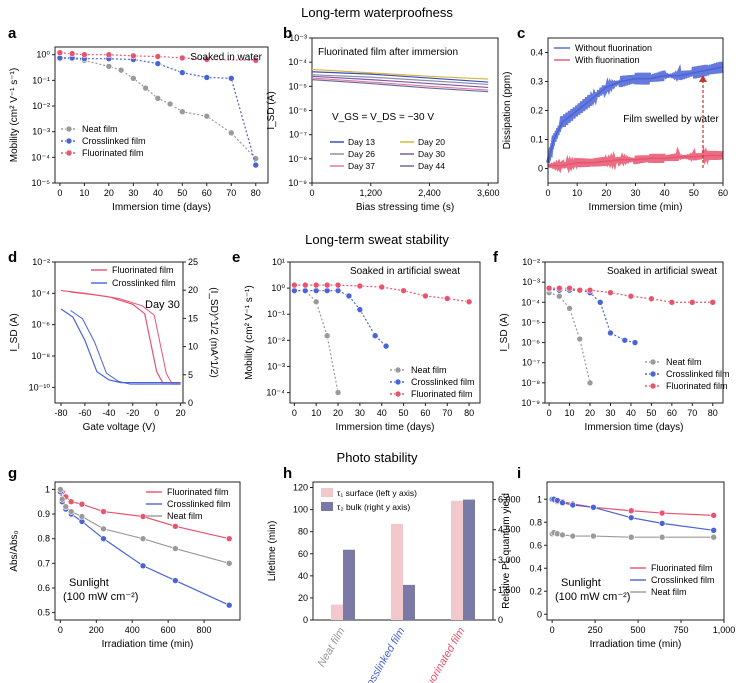 The image size is (755, 683). I want to click on legend-label: Day 30, so click(431, 154).